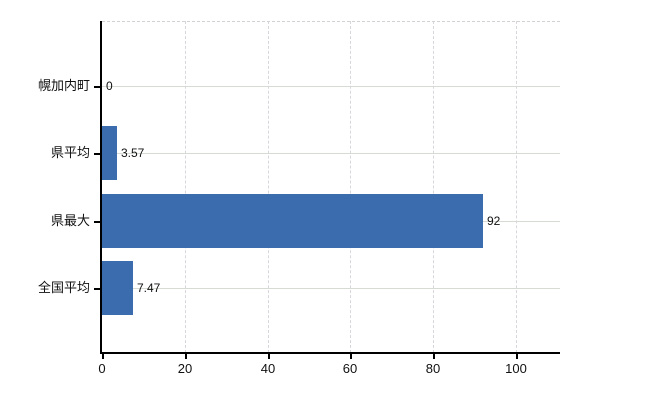 The width and height of the screenshot is (650, 400). I want to click on category-label: 県平均, so click(70, 152).